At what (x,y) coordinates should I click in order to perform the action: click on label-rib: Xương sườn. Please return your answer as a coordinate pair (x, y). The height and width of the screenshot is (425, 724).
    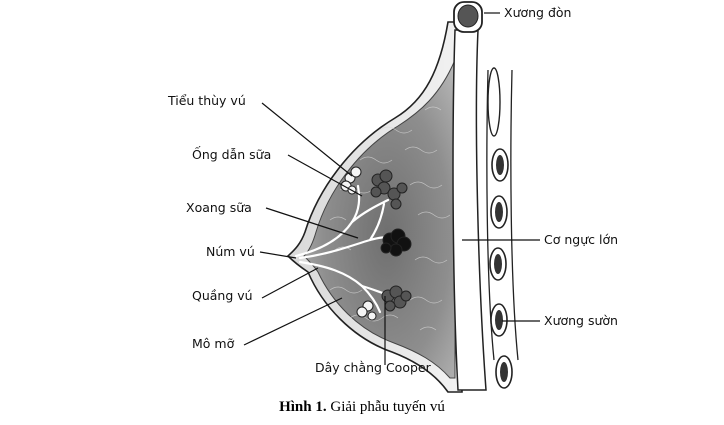
    Looking at the image, I should click on (581, 320).